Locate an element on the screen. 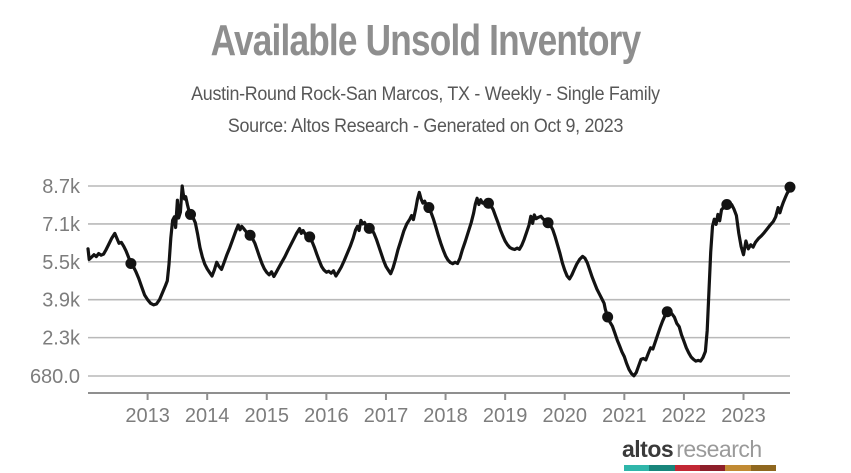  page-title: Available Unsold Inventory is located at coordinates (426, 40).